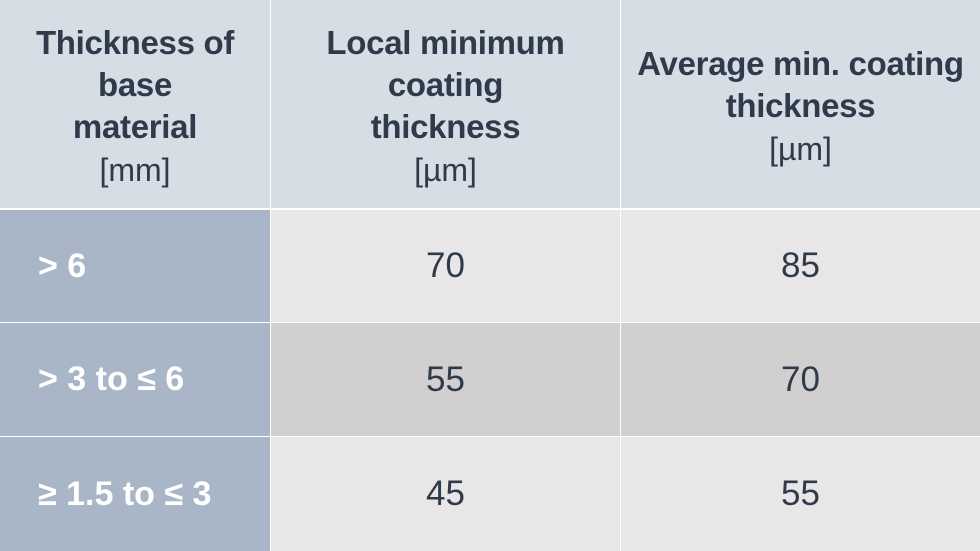  What do you see at coordinates (135, 379) in the screenshot?
I see `row-label: > 3 to ≤ 6` at bounding box center [135, 379].